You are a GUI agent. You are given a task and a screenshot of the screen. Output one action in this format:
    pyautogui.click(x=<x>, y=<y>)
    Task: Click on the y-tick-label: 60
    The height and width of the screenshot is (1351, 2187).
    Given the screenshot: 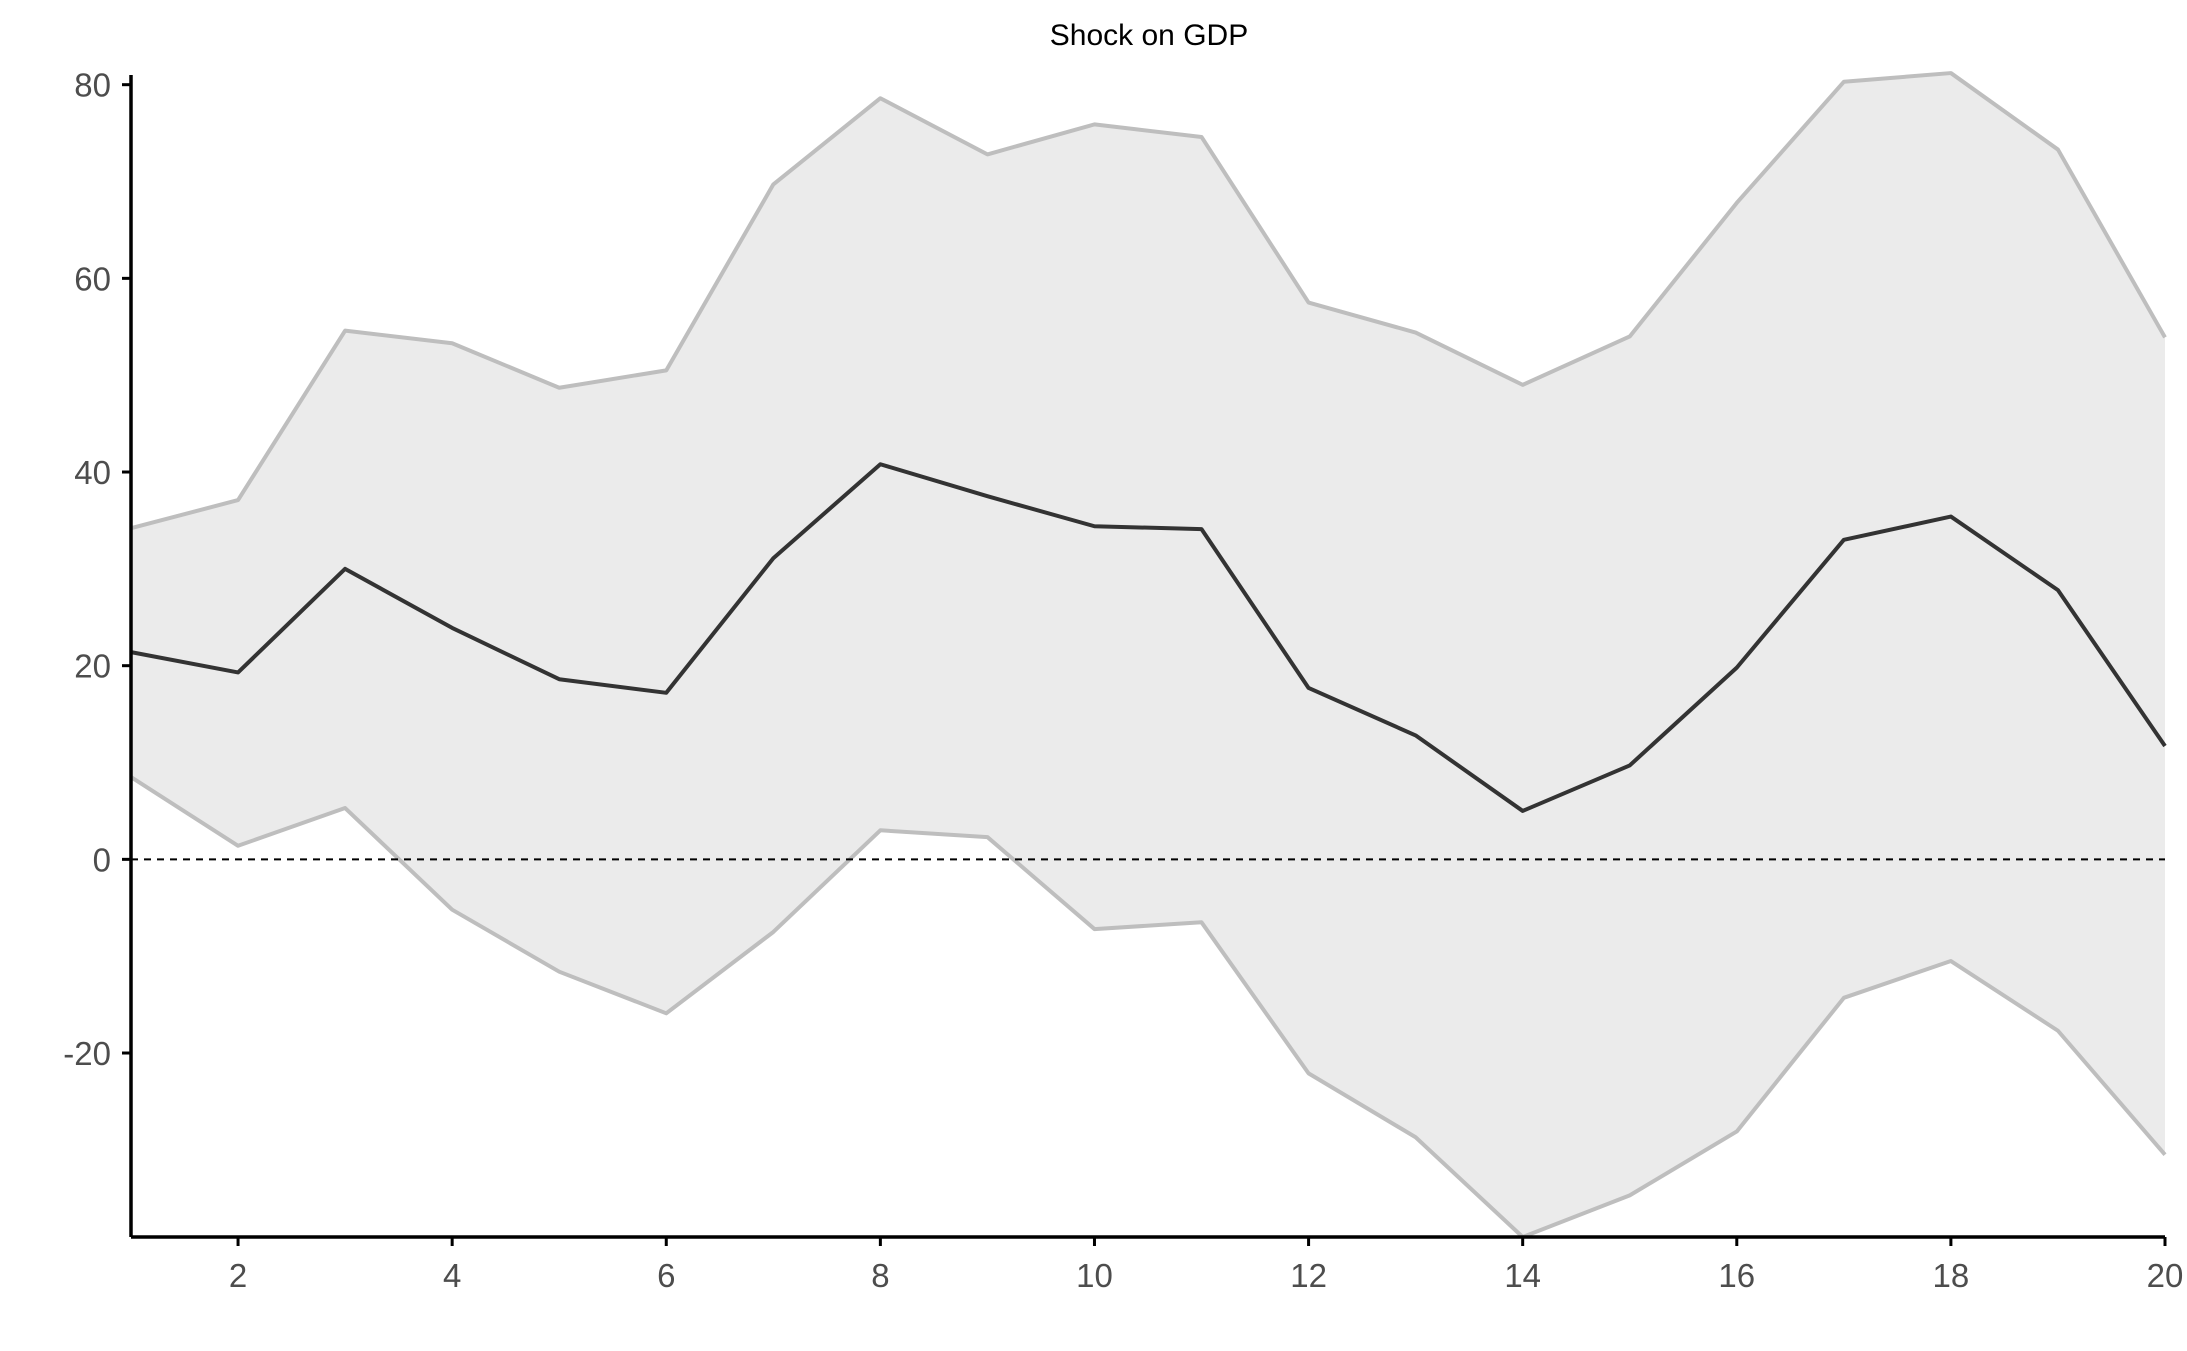 What is the action you would take?
    pyautogui.click(x=92, y=278)
    